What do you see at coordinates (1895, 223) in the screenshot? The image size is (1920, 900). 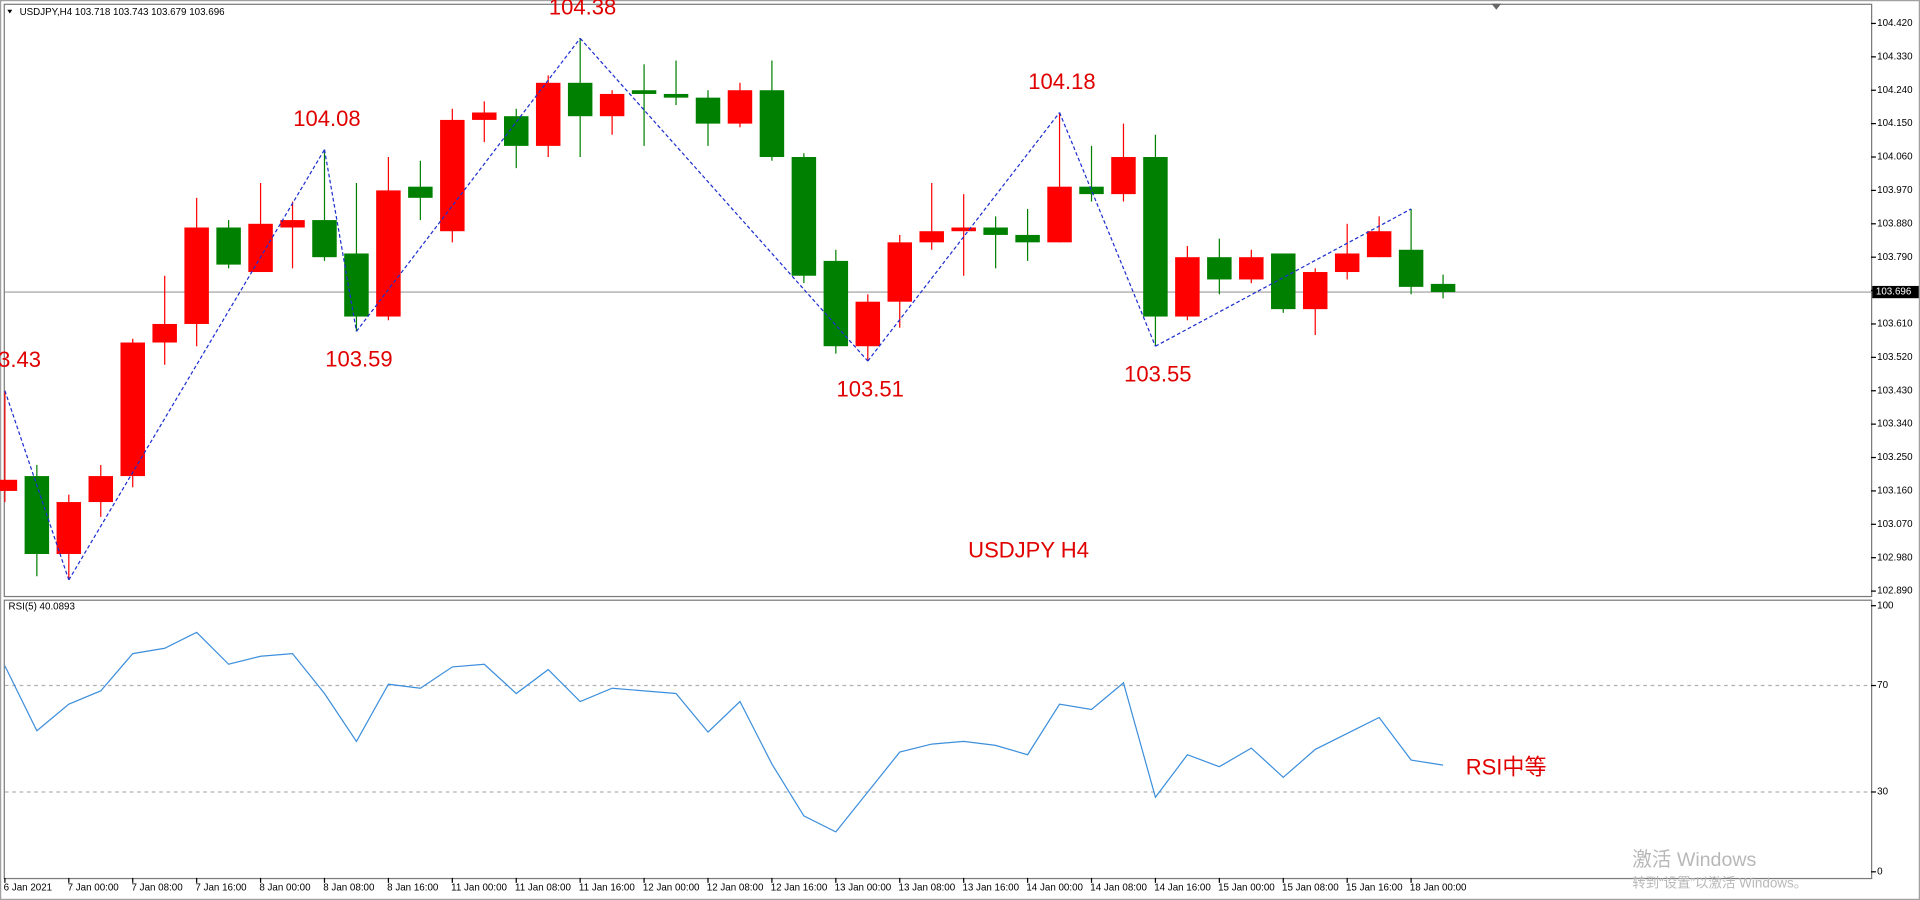 I see `y-tick-label: 103.880` at bounding box center [1895, 223].